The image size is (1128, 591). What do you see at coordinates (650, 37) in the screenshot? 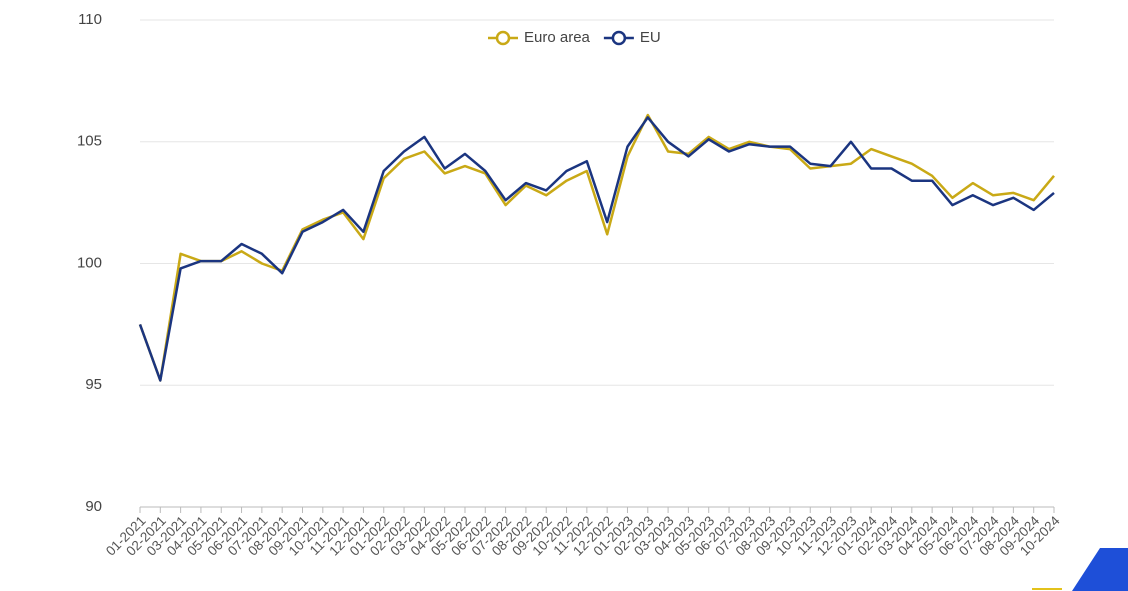
I see `legend-label: EU` at bounding box center [650, 37].